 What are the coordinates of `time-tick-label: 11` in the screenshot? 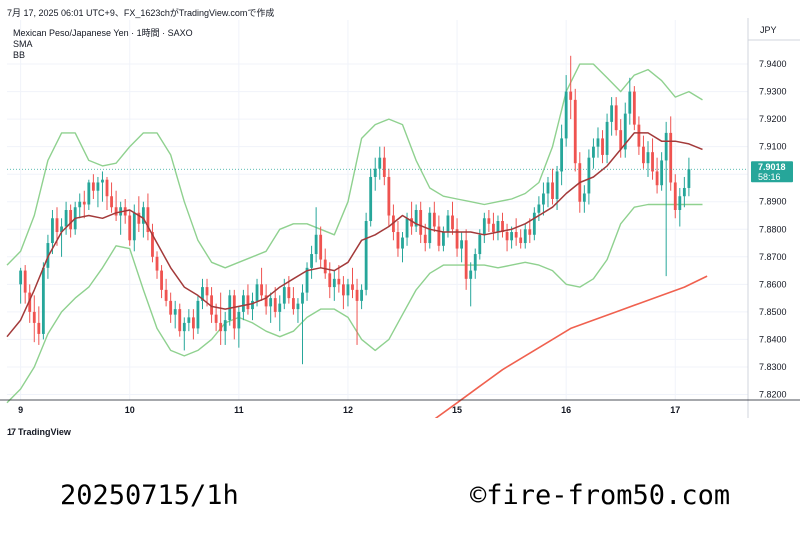 It's located at (239, 410).